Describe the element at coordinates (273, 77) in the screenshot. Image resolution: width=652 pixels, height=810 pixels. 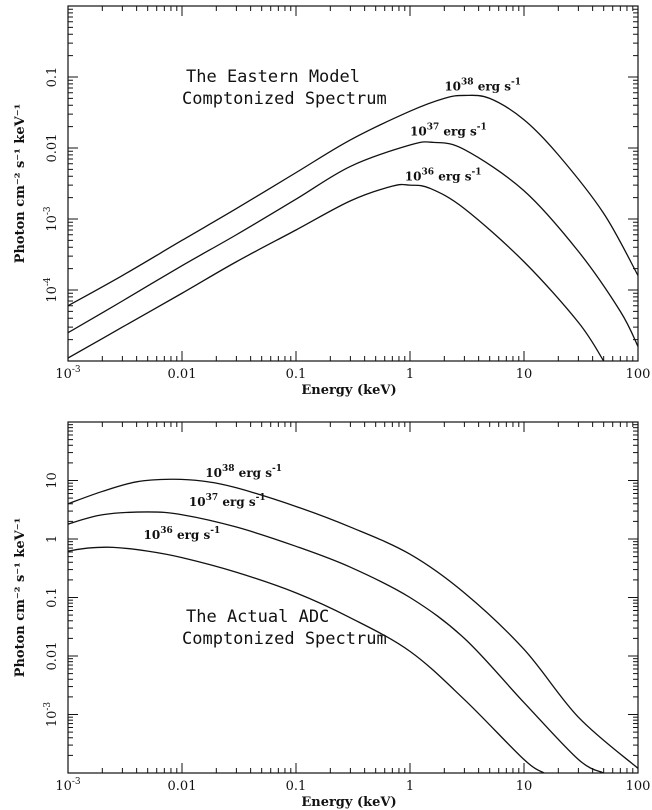
I see `chart-annotation-line: The Eastern Model` at that location.